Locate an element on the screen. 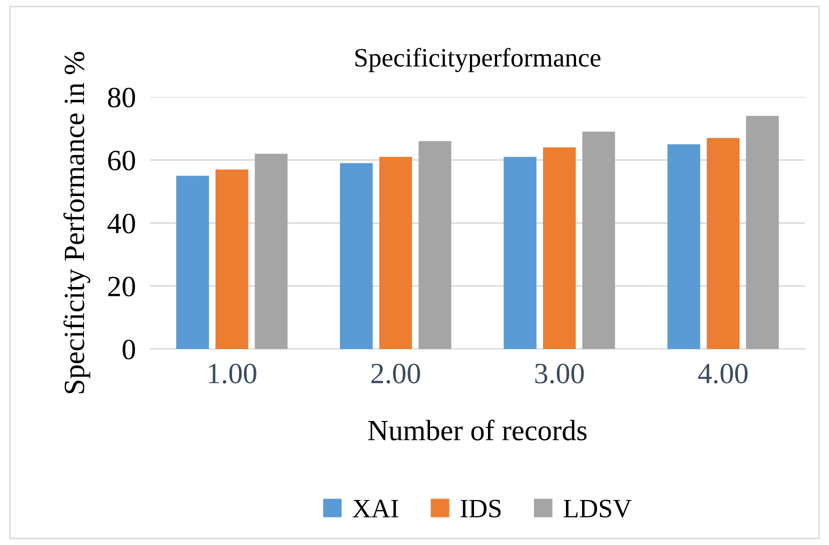 The image size is (829, 545). y-axis-title: Specificity Performance in % is located at coordinates (76, 223).